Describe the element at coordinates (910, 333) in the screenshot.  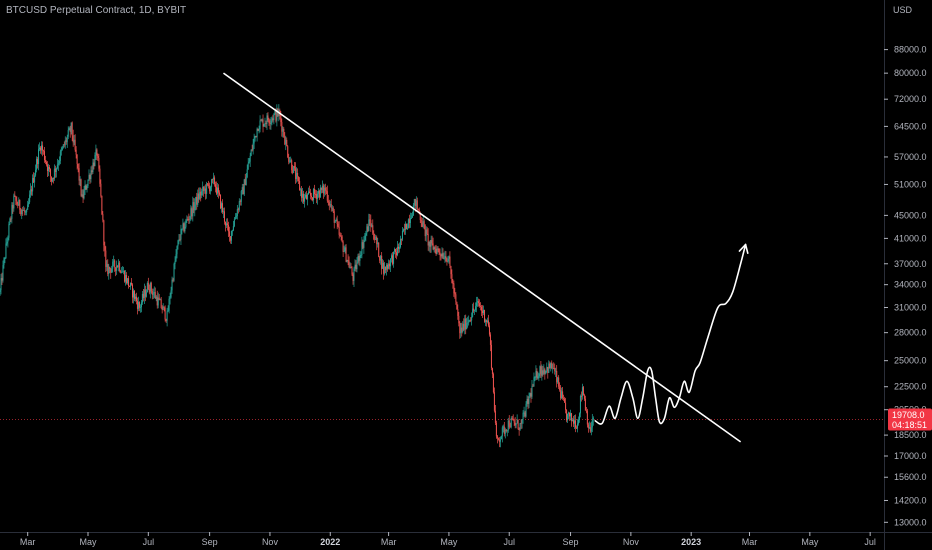
I see `price-tick-label: 28000.0` at that location.